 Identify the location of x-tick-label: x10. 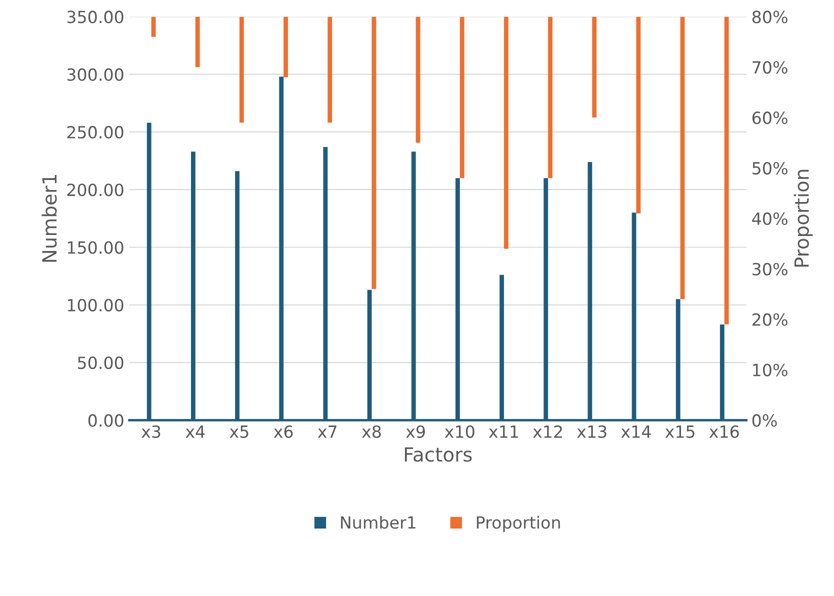
(459, 431).